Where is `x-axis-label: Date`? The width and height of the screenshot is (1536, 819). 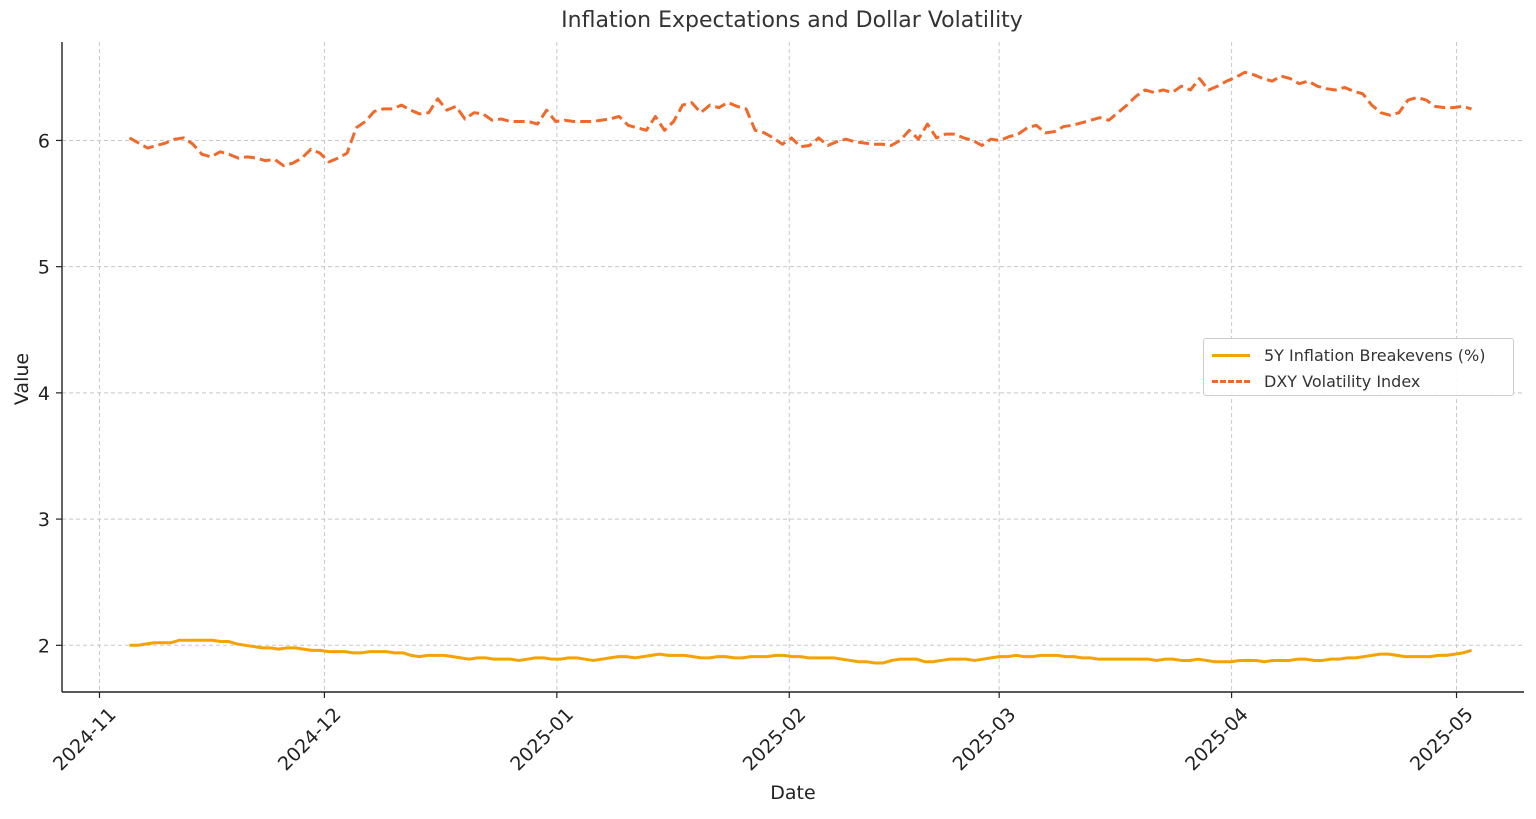
x-axis-label: Date is located at coordinates (793, 793).